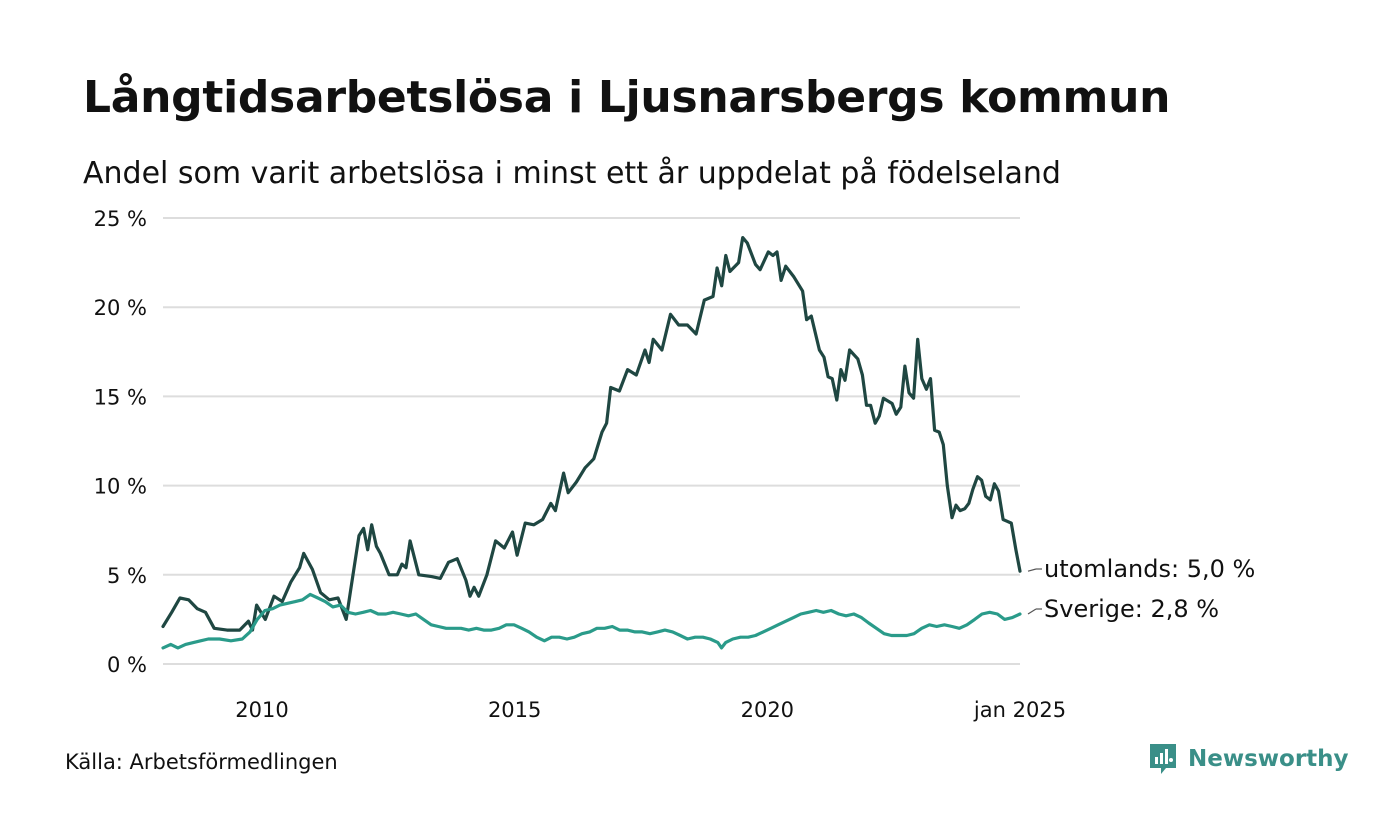  Describe the element at coordinates (120, 487) in the screenshot. I see `y-tick-label: 10 %` at that location.